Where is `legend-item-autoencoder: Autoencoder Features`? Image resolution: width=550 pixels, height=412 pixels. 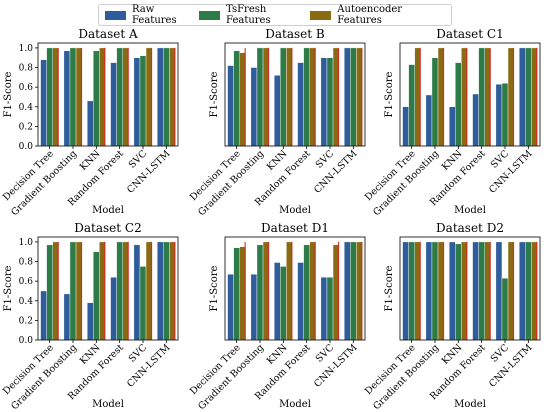 legend-item-autoencoder: Autoencoder Features is located at coordinates (377, 15).